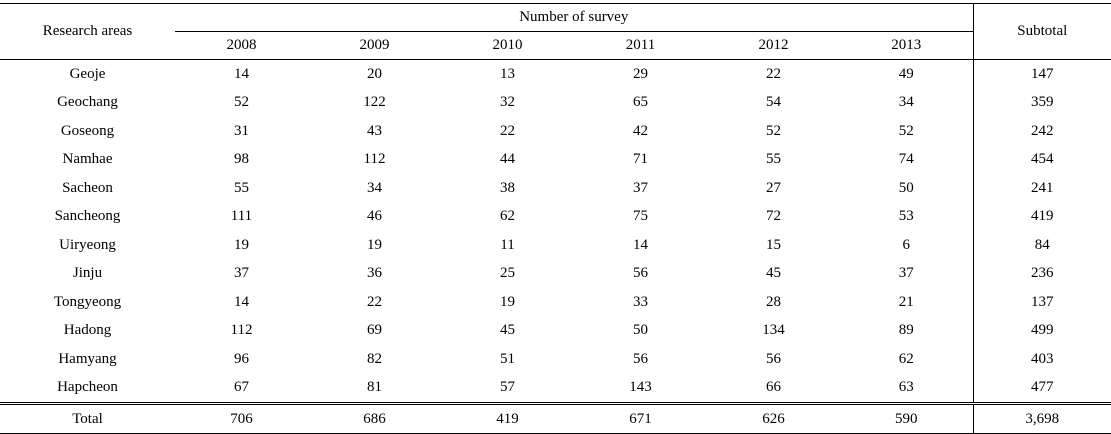 Image resolution: width=1111 pixels, height=434 pixels. What do you see at coordinates (906, 301) in the screenshot?
I see `count-cell: 21` at bounding box center [906, 301].